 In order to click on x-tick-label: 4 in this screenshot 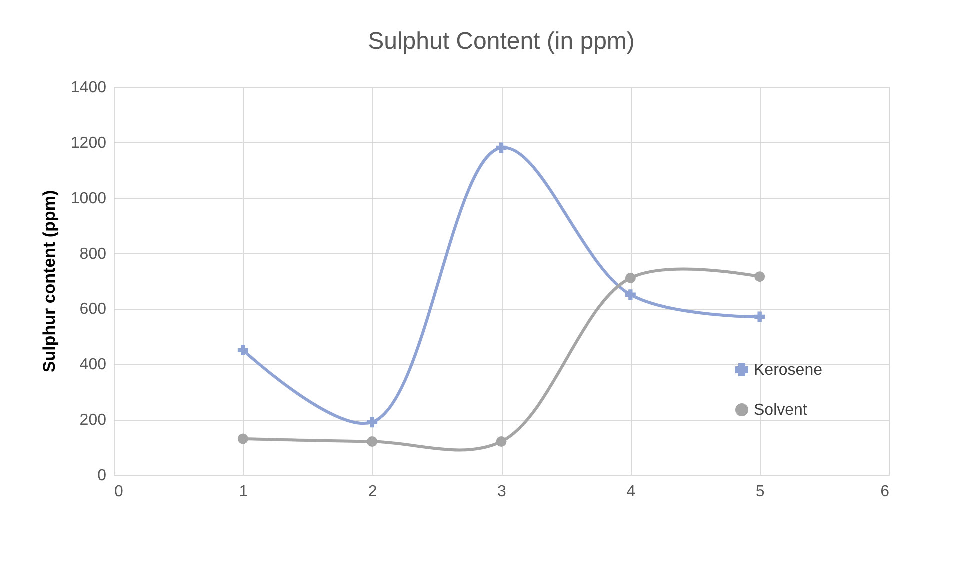, I will do `click(631, 492)`.